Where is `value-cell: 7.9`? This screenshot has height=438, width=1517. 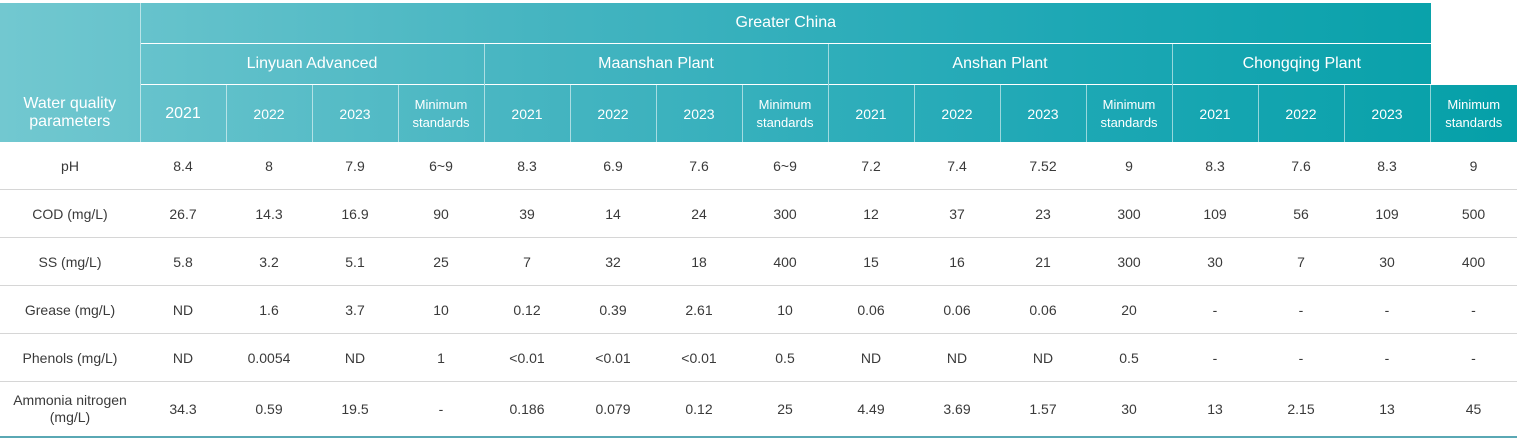 value-cell: 7.9 is located at coordinates (355, 166).